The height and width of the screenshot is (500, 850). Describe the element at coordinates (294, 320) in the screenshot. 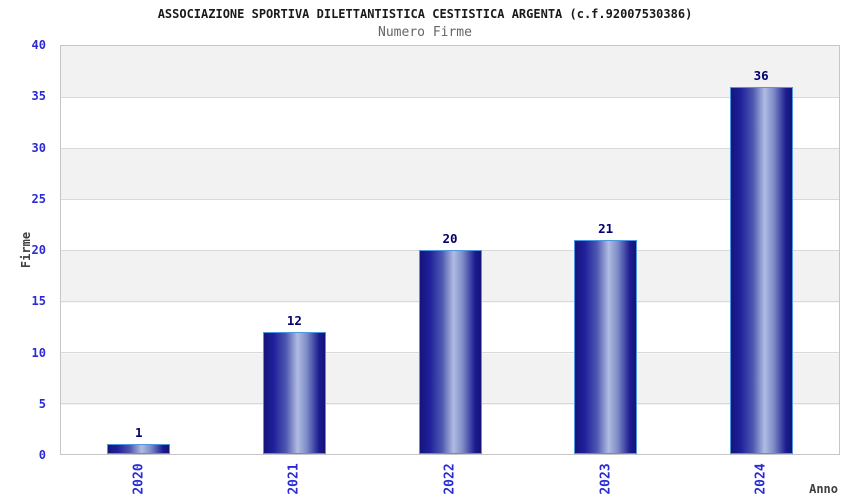

I see `bar-value-label: 12` at that location.